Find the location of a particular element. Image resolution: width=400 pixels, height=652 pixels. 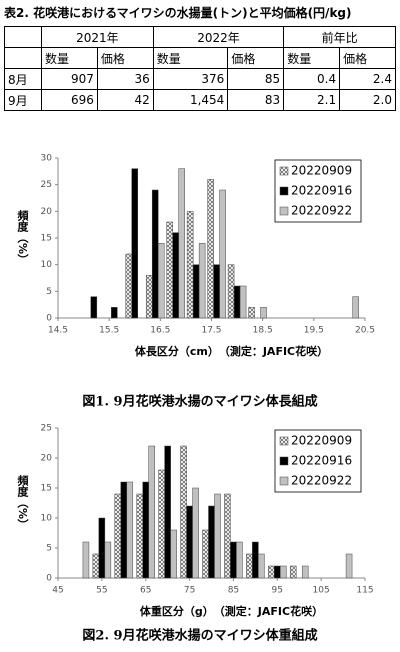

row: 8月 907 36 376 85 0.4 2.4 is located at coordinates (200, 79).